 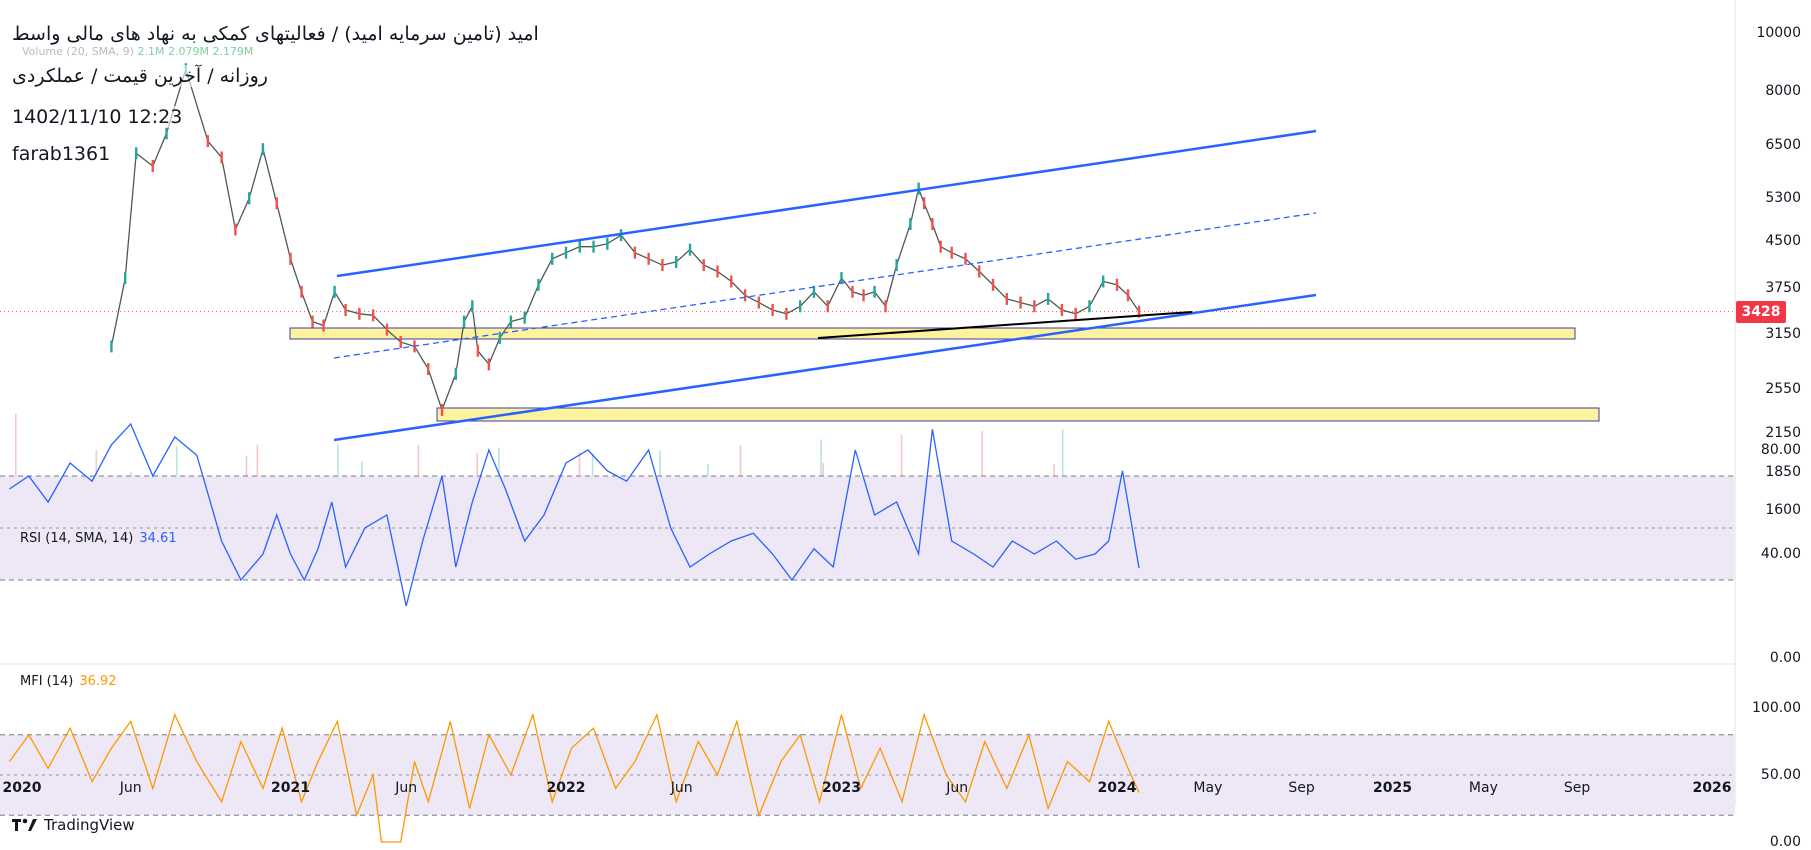 I want to click on time-axis-tick: May, so click(x=1483, y=788).